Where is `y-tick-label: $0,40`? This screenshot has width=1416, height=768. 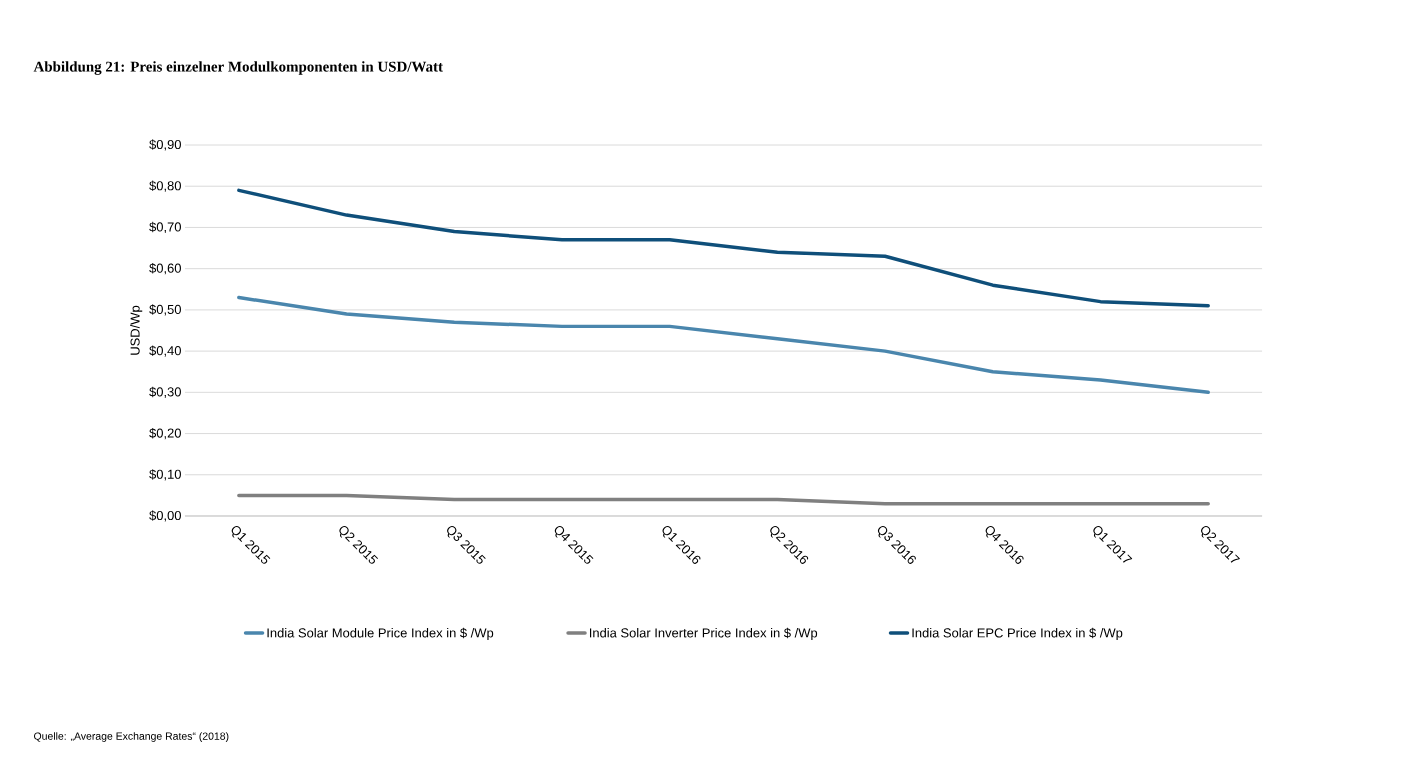
y-tick-label: $0,40 is located at coordinates (165, 351).